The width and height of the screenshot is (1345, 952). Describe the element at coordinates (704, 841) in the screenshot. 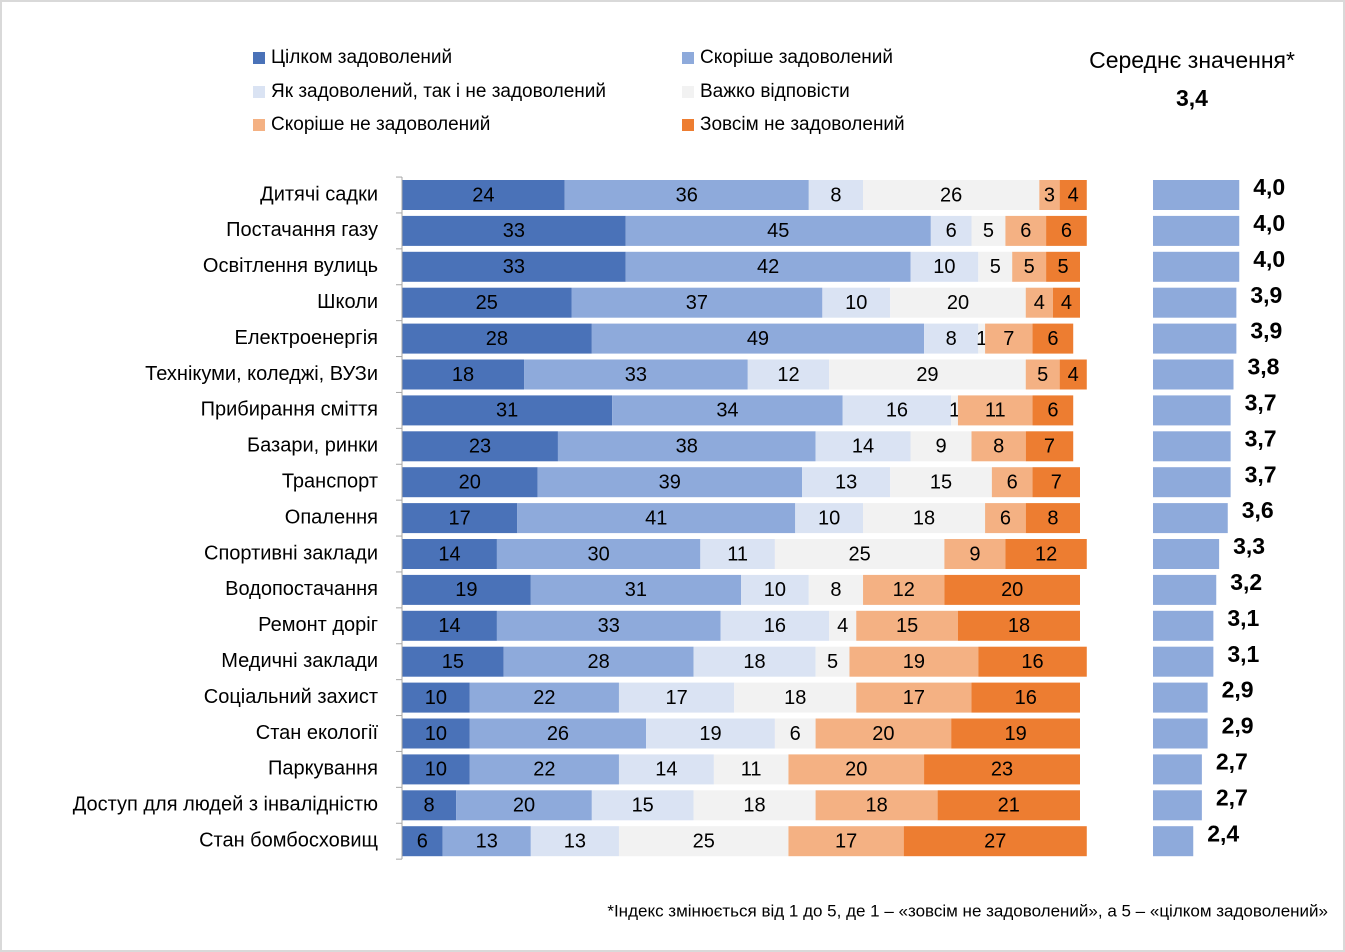

I see `data-label: 25` at that location.